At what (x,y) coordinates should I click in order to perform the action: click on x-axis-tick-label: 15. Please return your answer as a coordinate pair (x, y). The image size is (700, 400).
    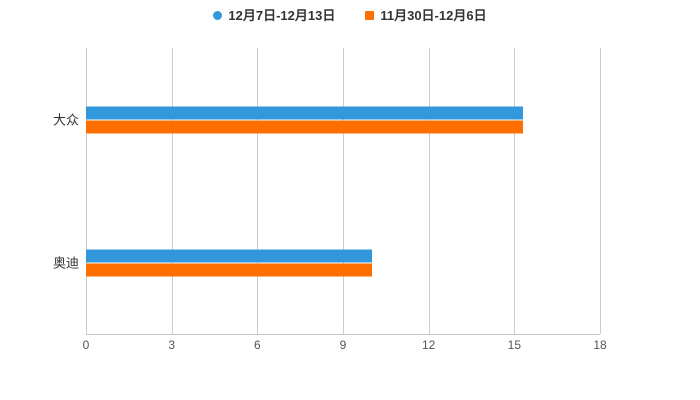
    Looking at the image, I should click on (514, 345).